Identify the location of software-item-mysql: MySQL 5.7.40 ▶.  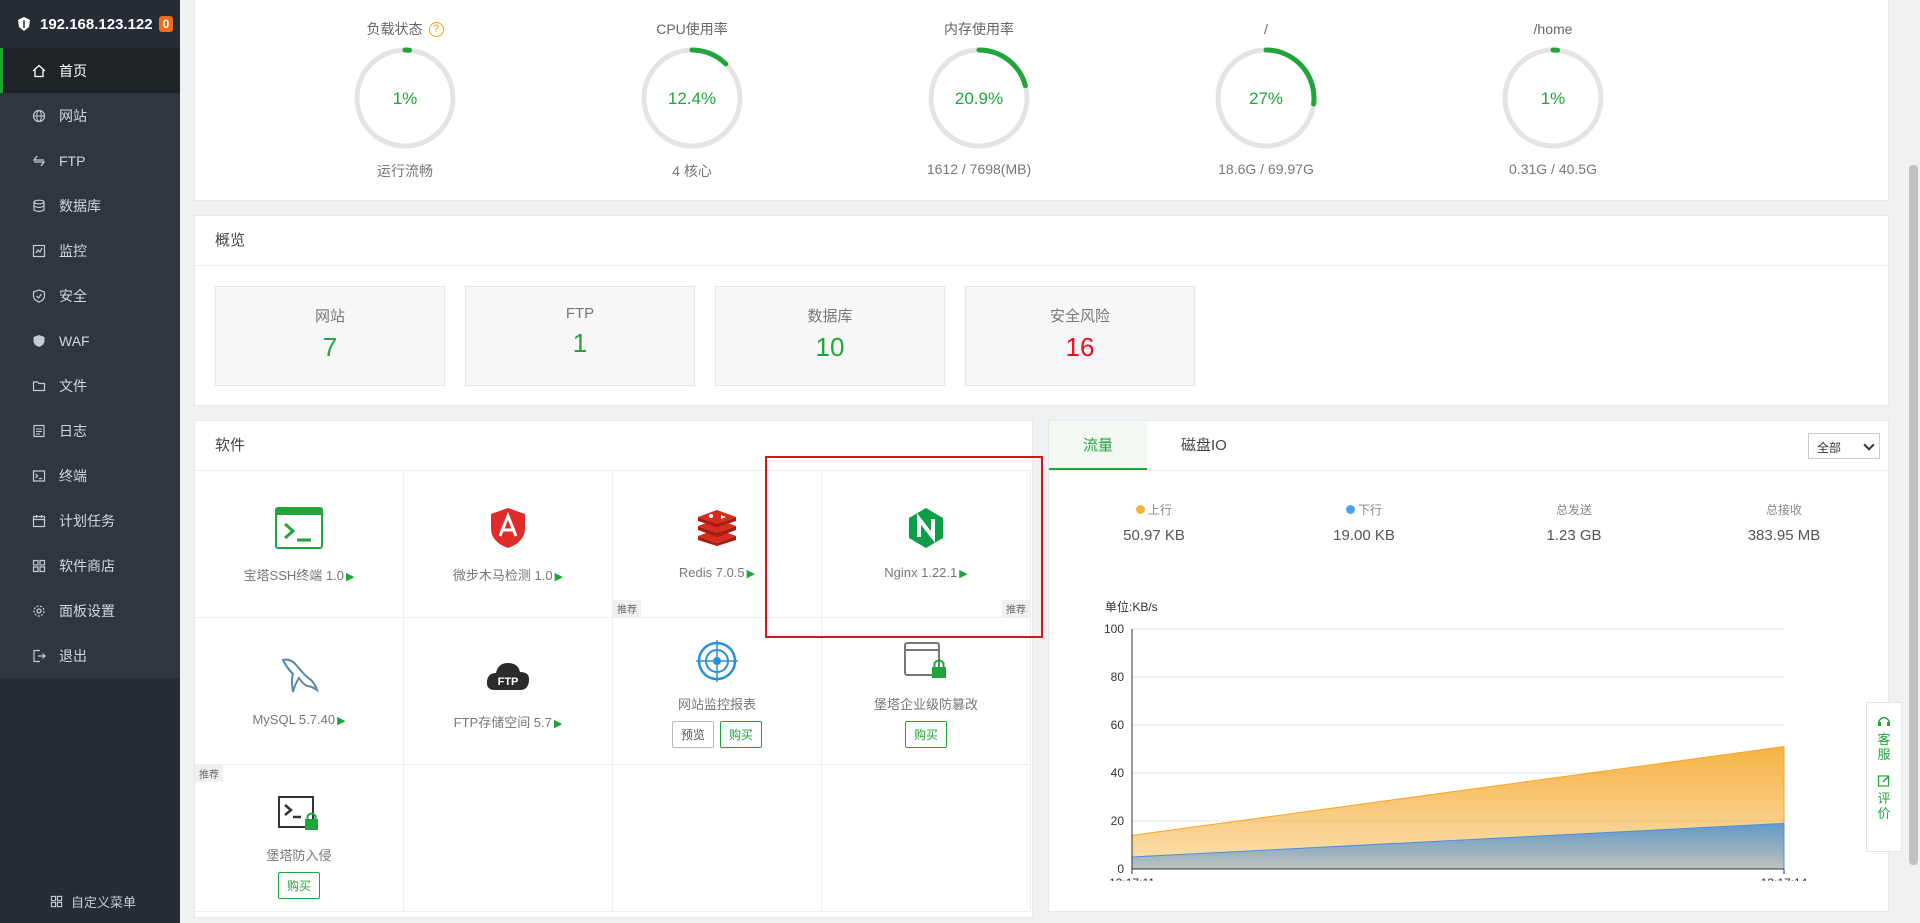
(299, 691).